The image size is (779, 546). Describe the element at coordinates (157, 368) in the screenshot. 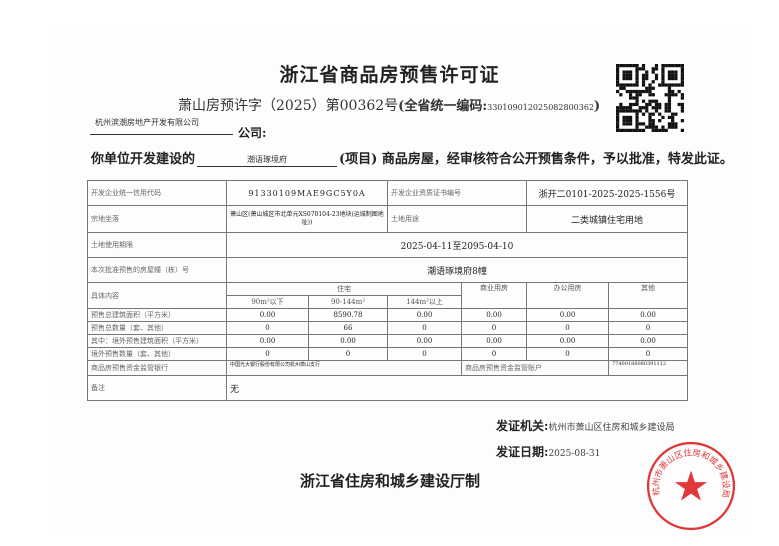

I see `bank-label: 商品房预售资金监管银行` at that location.